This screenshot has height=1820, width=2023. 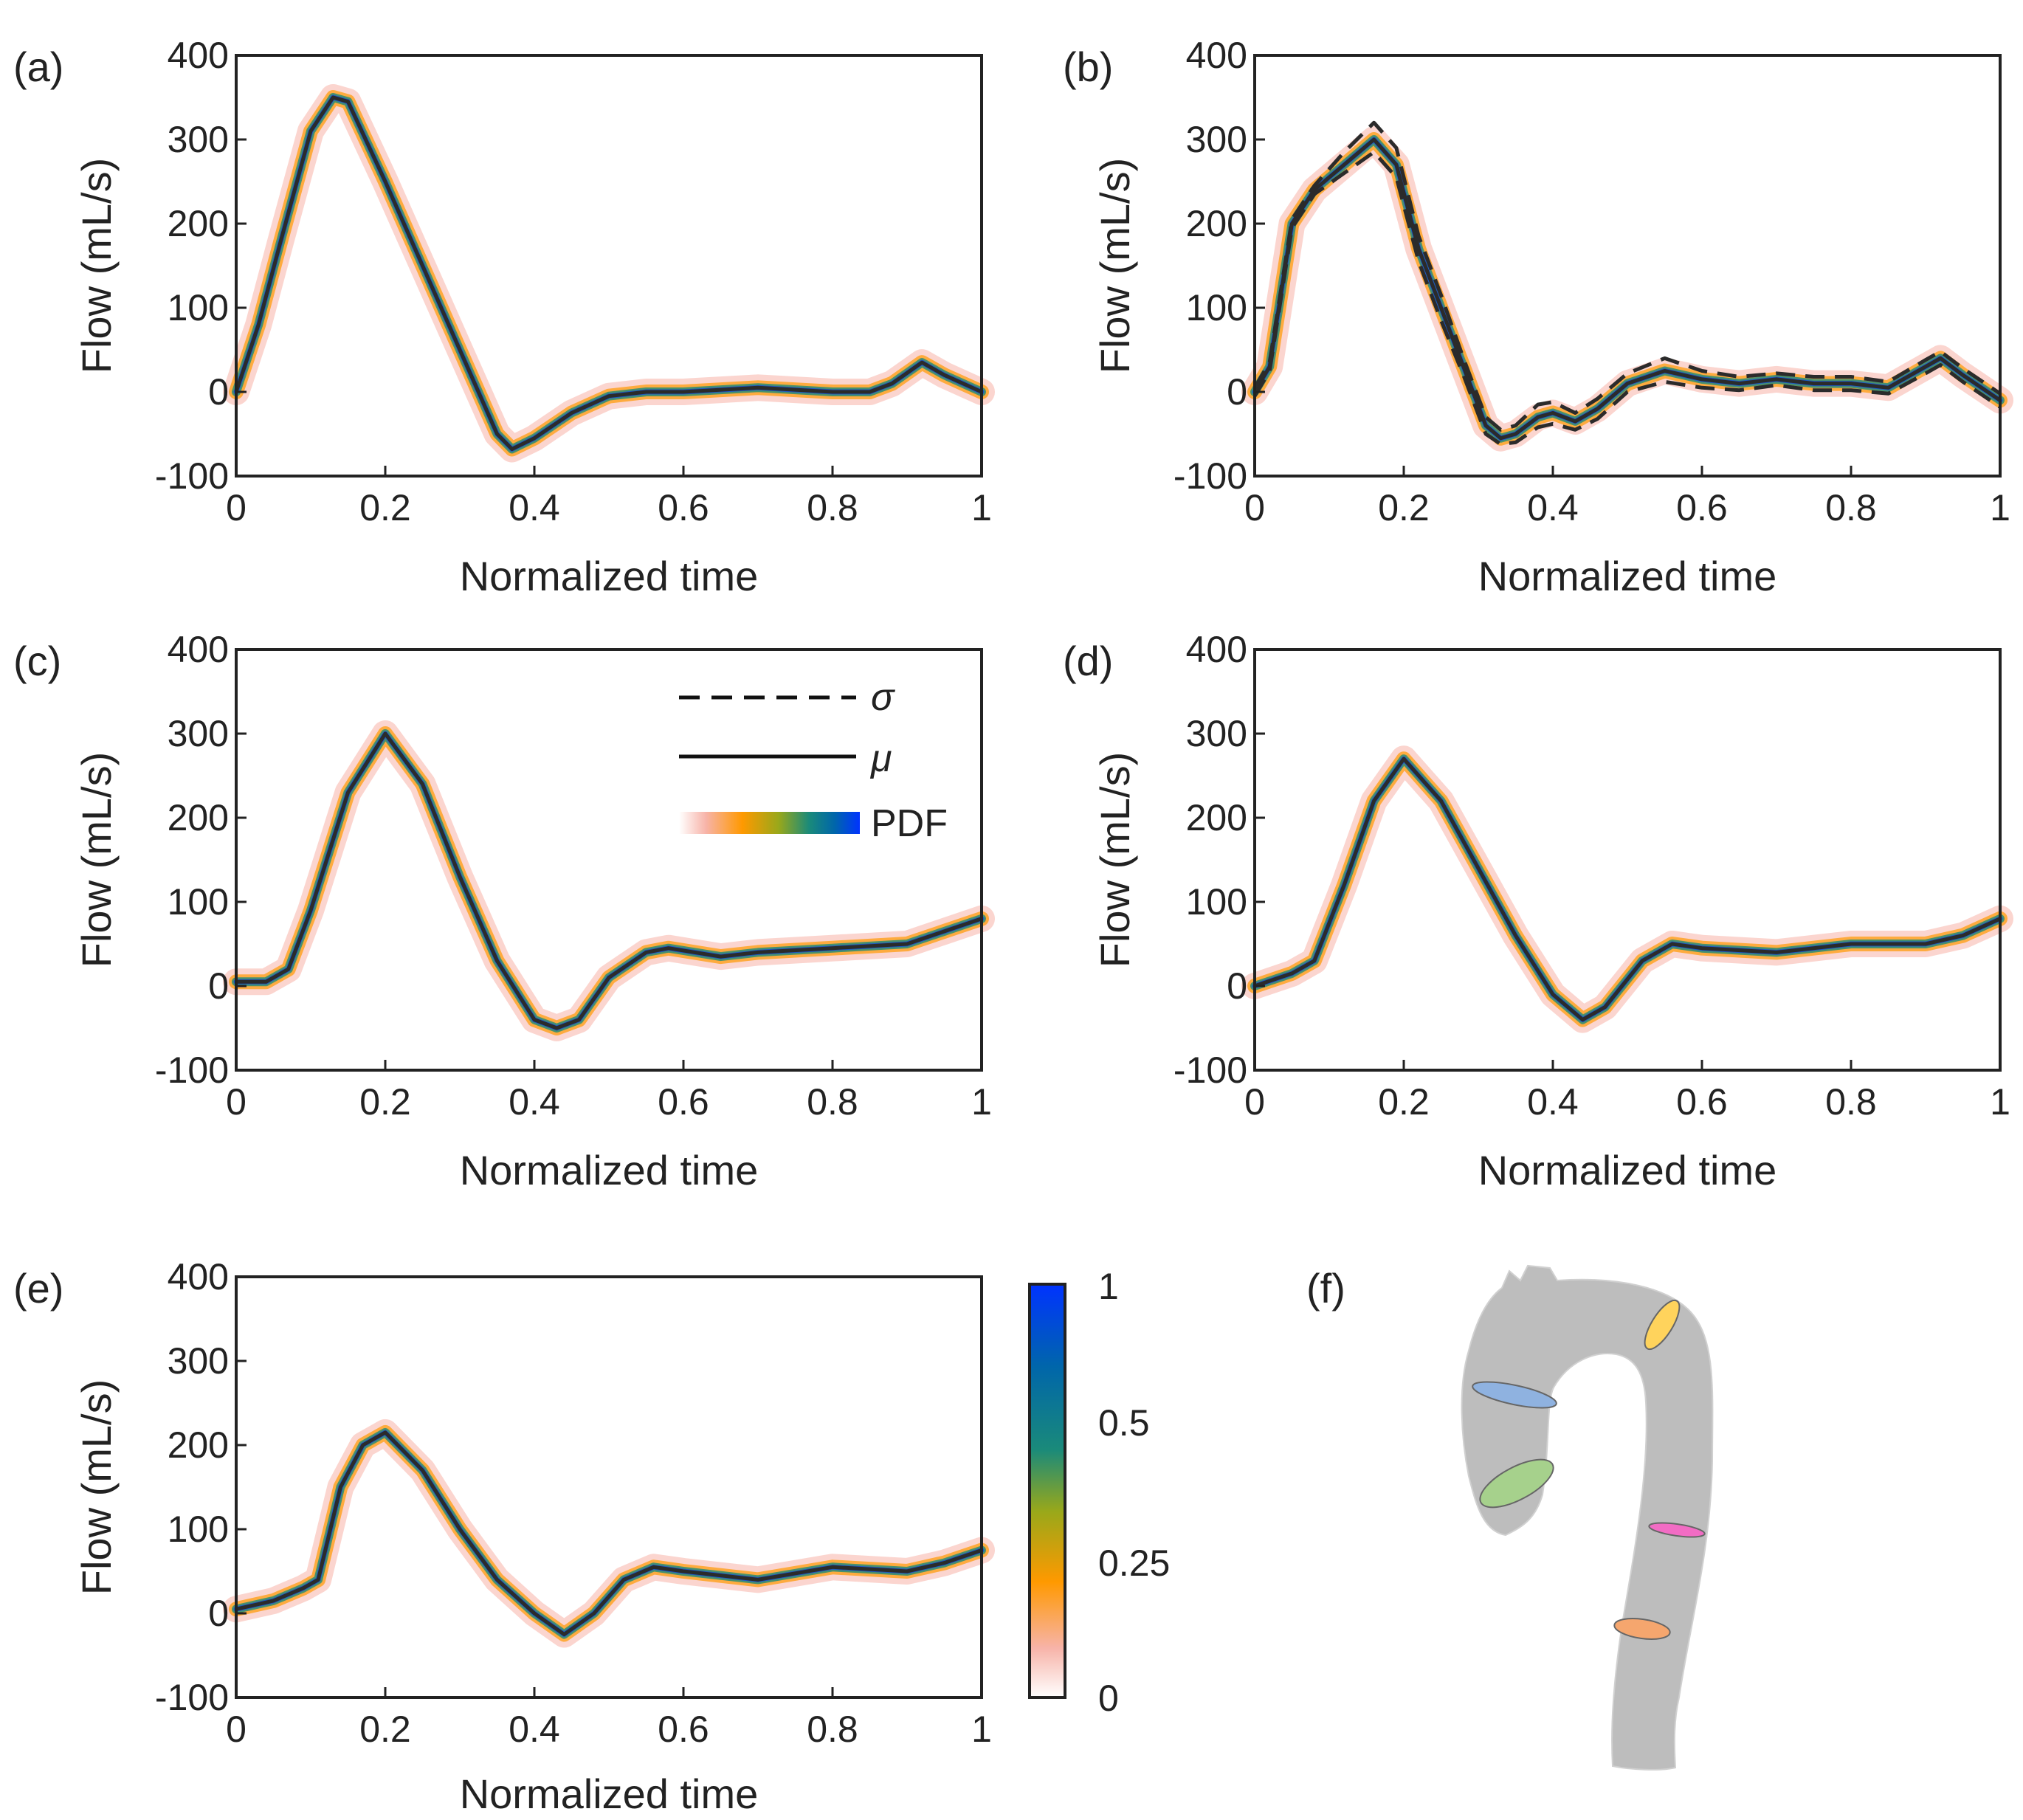 I want to click on colorbar: 0 0.25 0.5 1, so click(x=1099, y=1493).